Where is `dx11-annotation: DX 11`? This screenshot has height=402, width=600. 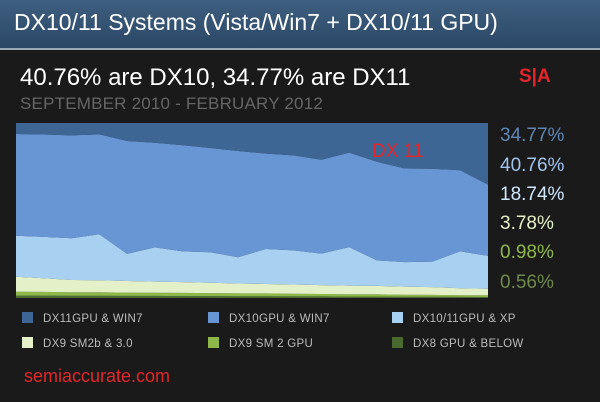 dx11-annotation: DX 11 is located at coordinates (397, 151).